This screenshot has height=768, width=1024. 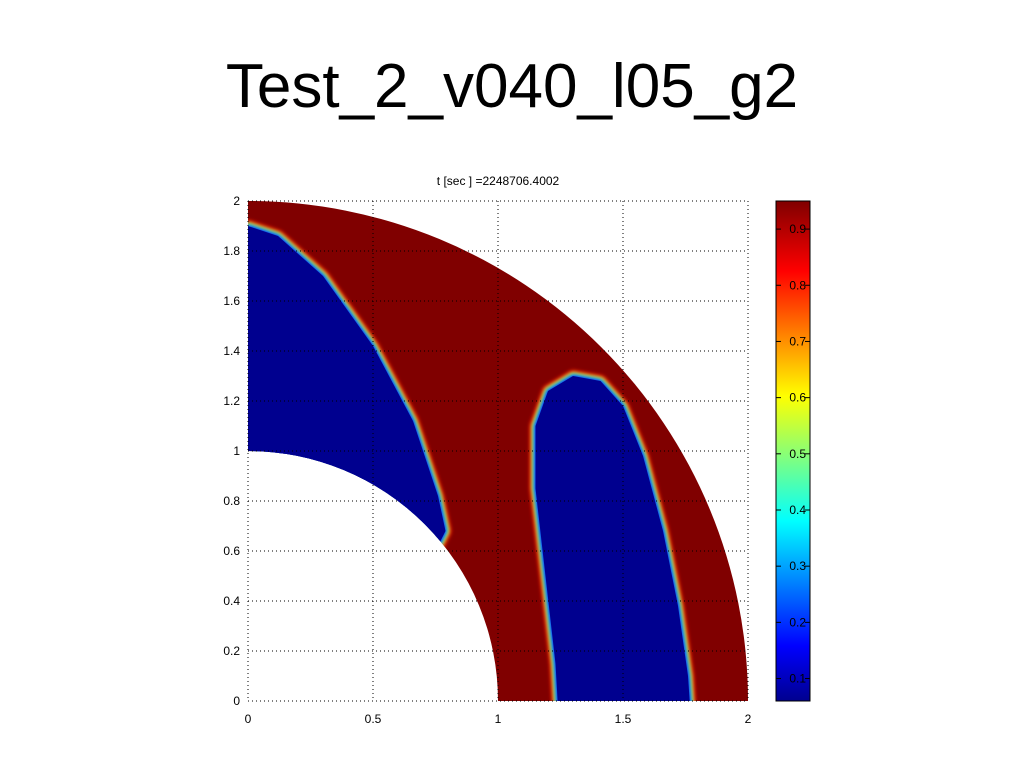 What do you see at coordinates (512, 86) in the screenshot?
I see `slide-title: Test_2_v040_l05_g2` at bounding box center [512, 86].